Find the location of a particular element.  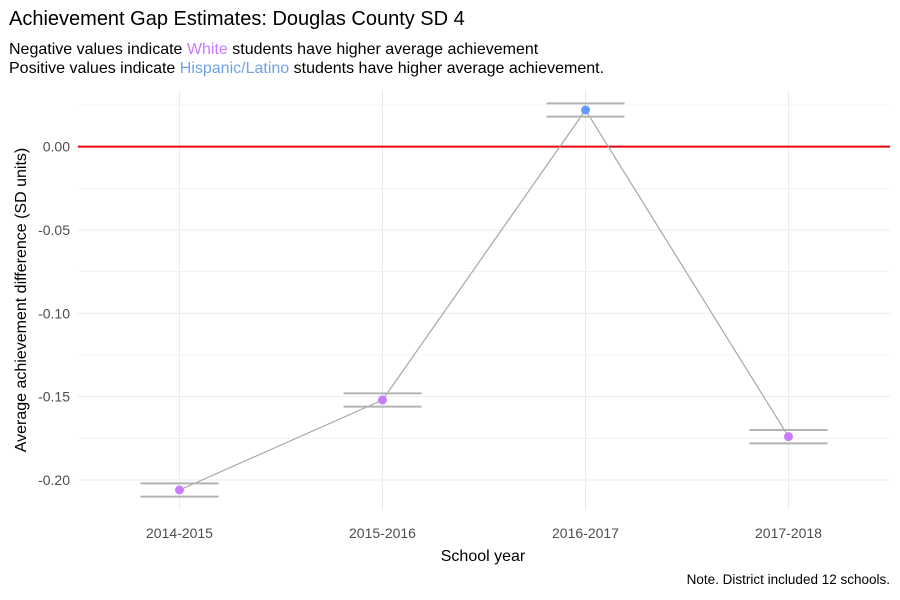

x-axis-title: School year is located at coordinates (483, 556).